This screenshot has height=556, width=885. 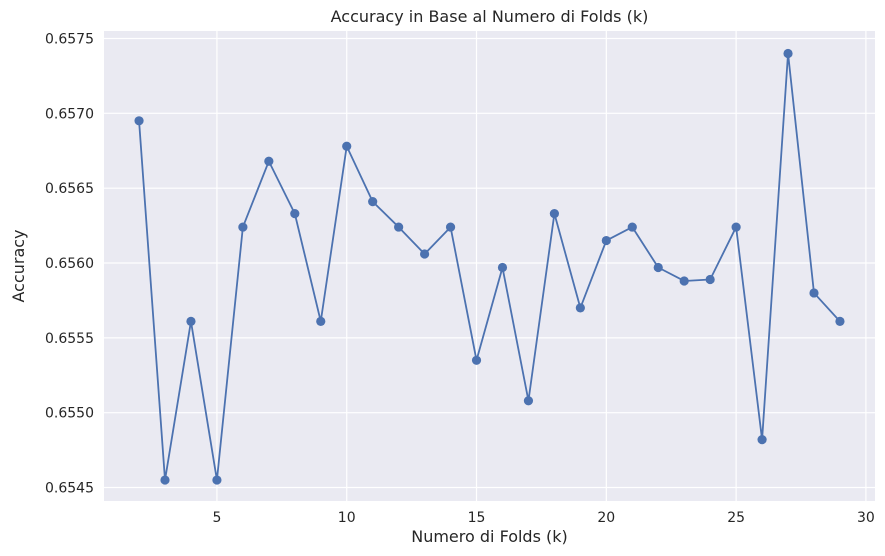 I want to click on x-tick-label: 30, so click(x=866, y=518).